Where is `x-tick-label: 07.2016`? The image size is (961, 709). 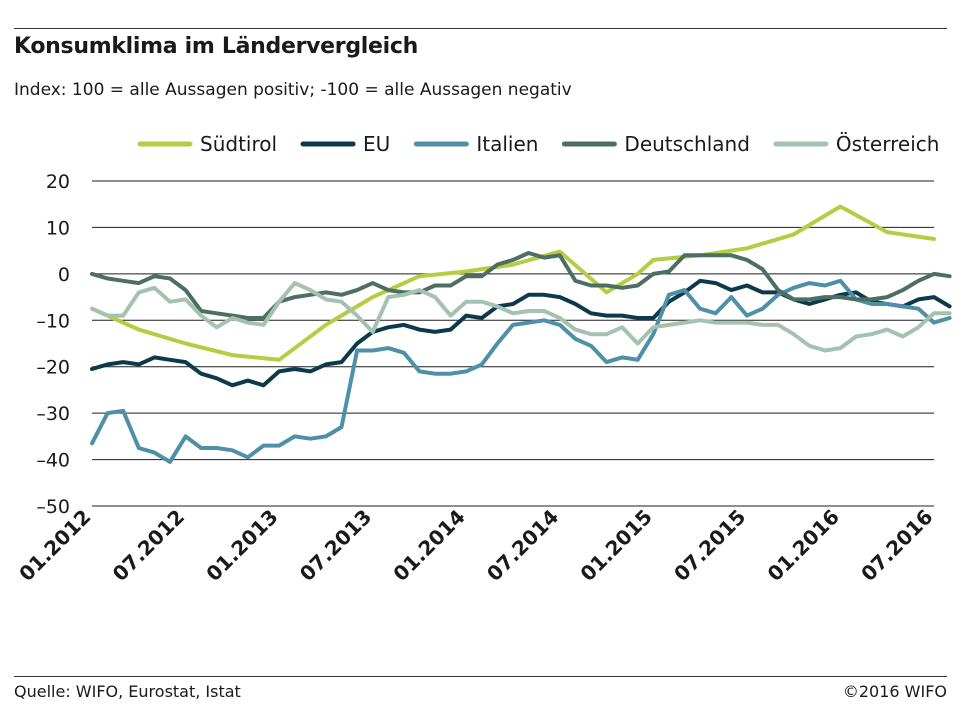
x-tick-label: 07.2016 is located at coordinates (896, 545).